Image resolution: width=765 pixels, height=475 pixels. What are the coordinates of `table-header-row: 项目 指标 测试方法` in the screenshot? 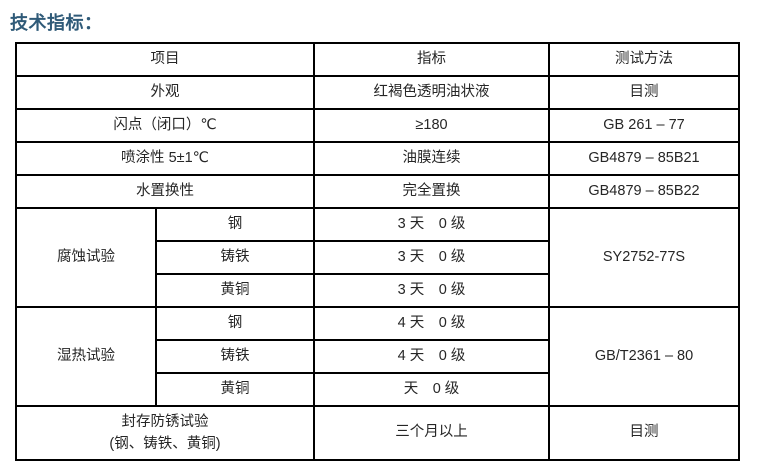 It's located at (377, 59).